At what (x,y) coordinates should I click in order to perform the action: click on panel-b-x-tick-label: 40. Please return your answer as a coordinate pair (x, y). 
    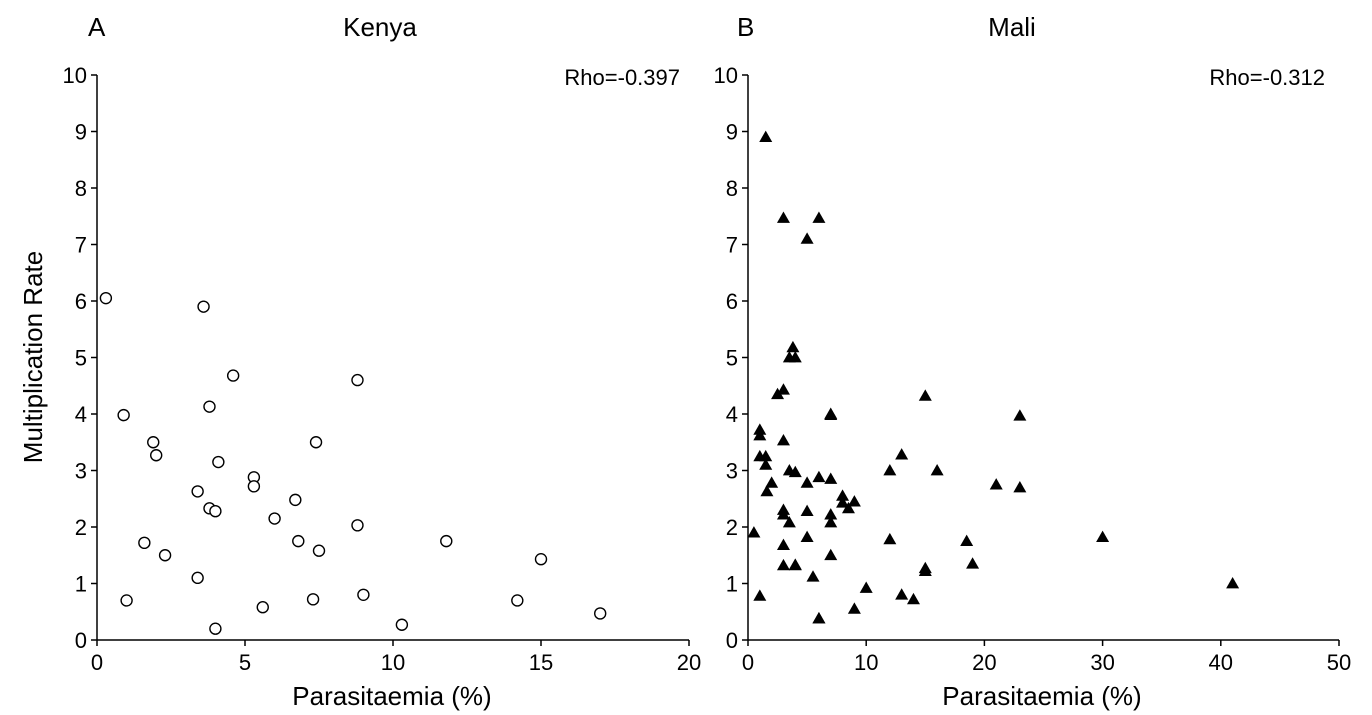
    Looking at the image, I should click on (1221, 662).